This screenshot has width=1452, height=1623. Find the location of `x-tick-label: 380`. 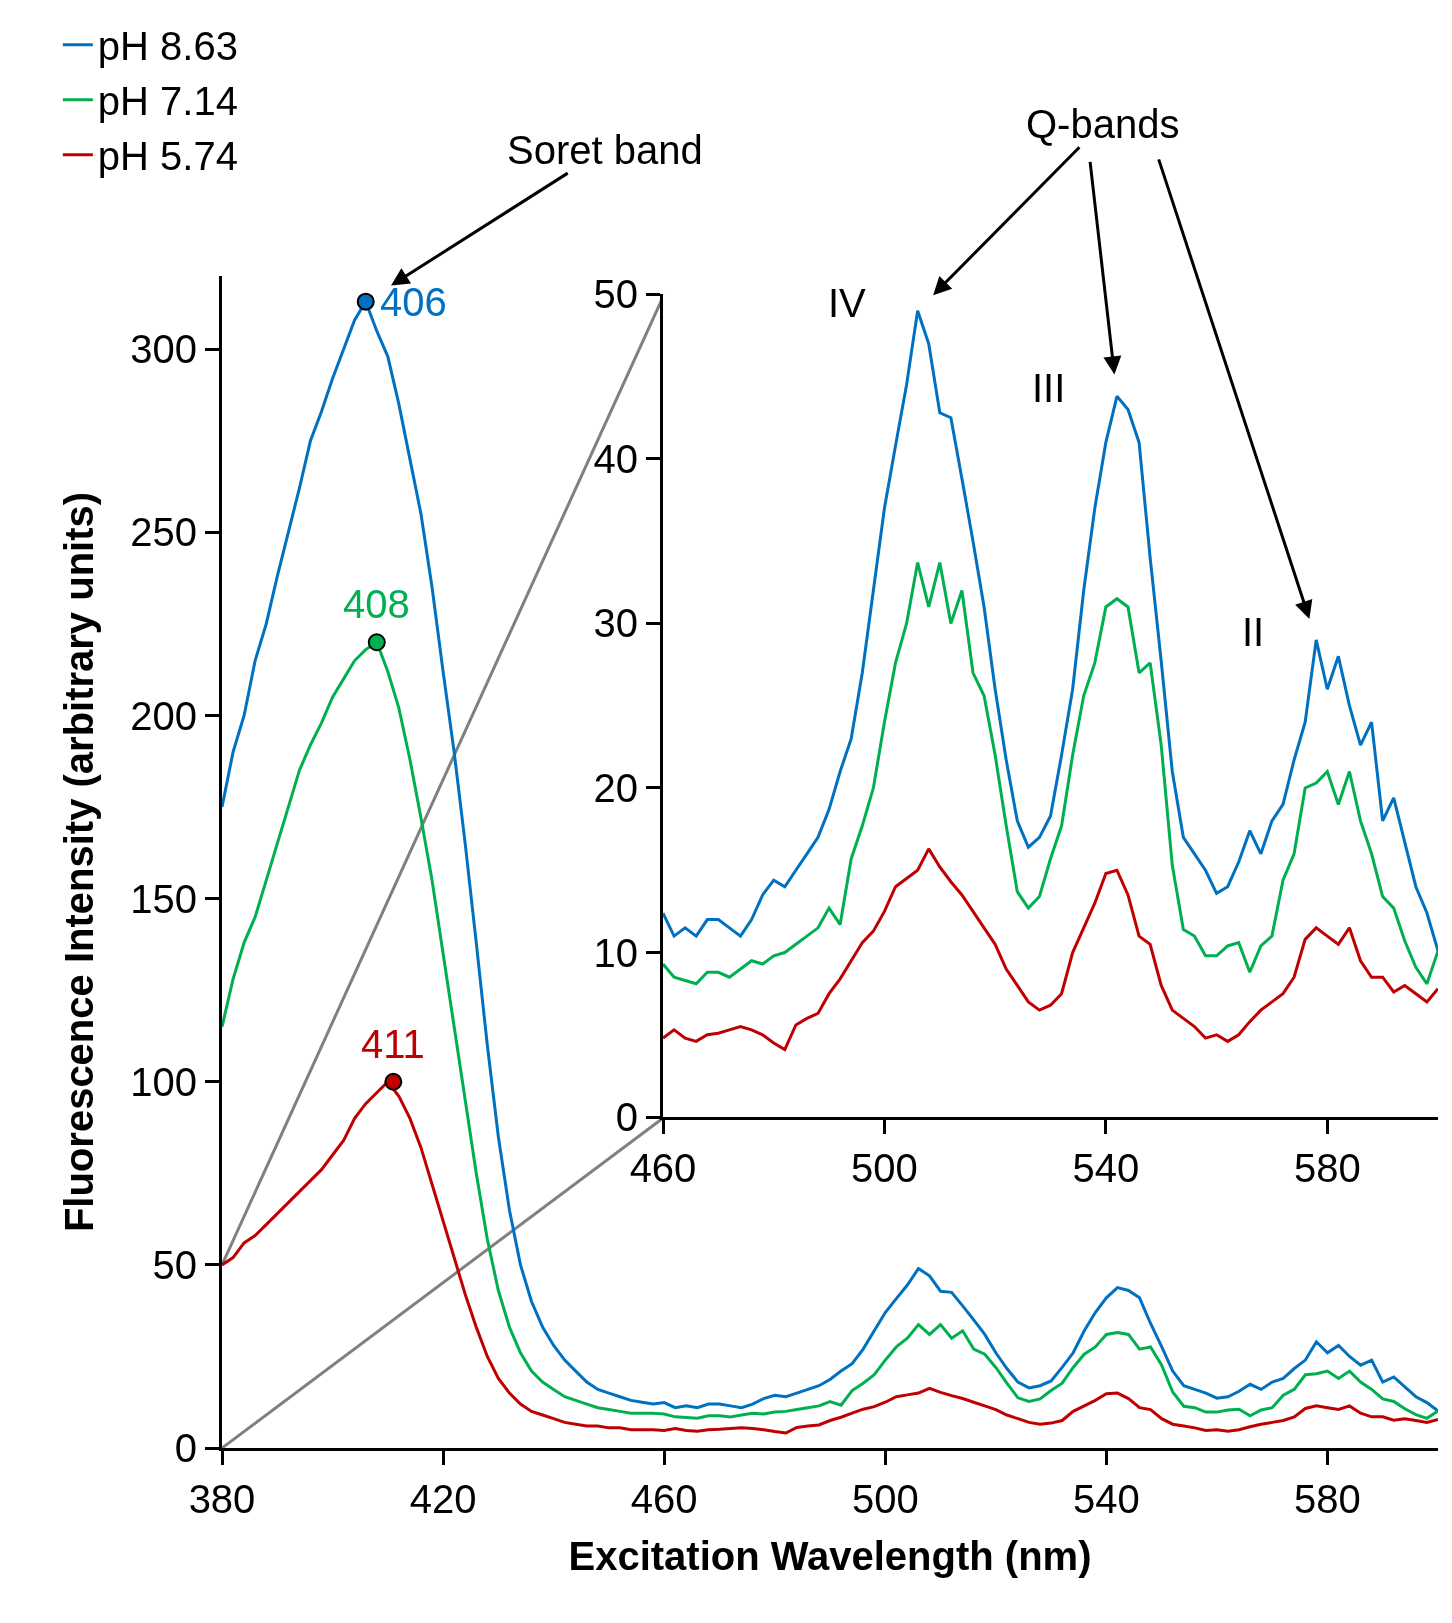

x-tick-label: 380 is located at coordinates (222, 1499).